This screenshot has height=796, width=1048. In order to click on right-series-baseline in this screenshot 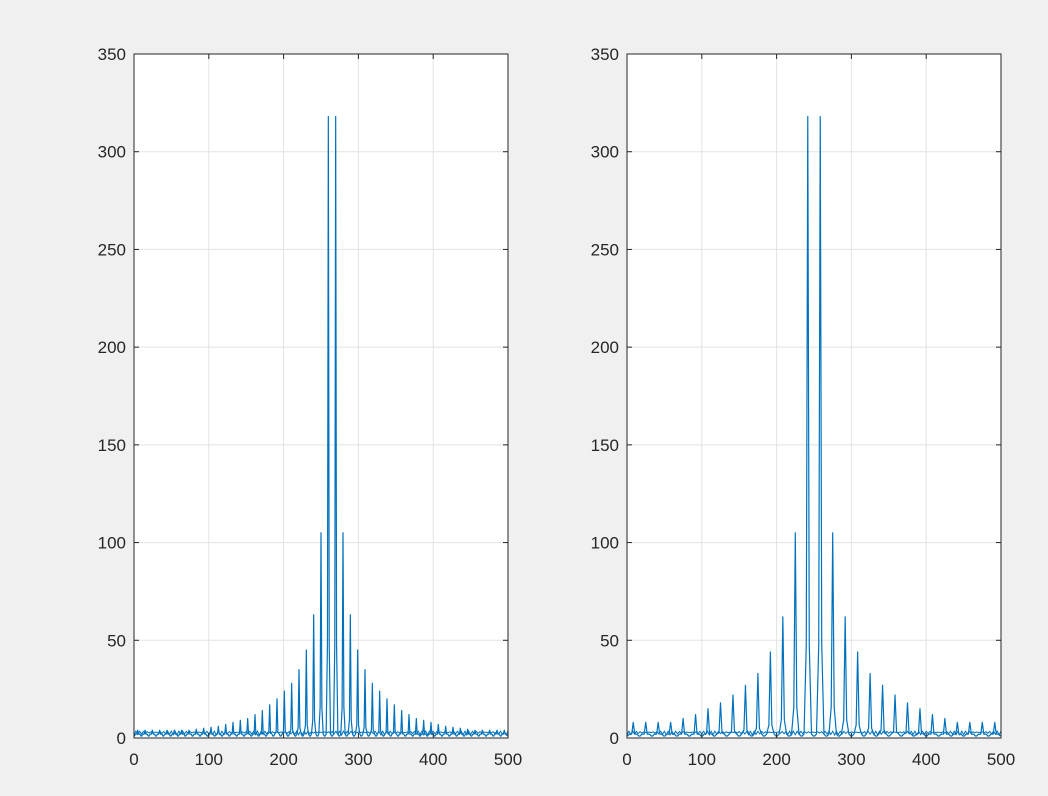, I will do `click(814, 733)`.